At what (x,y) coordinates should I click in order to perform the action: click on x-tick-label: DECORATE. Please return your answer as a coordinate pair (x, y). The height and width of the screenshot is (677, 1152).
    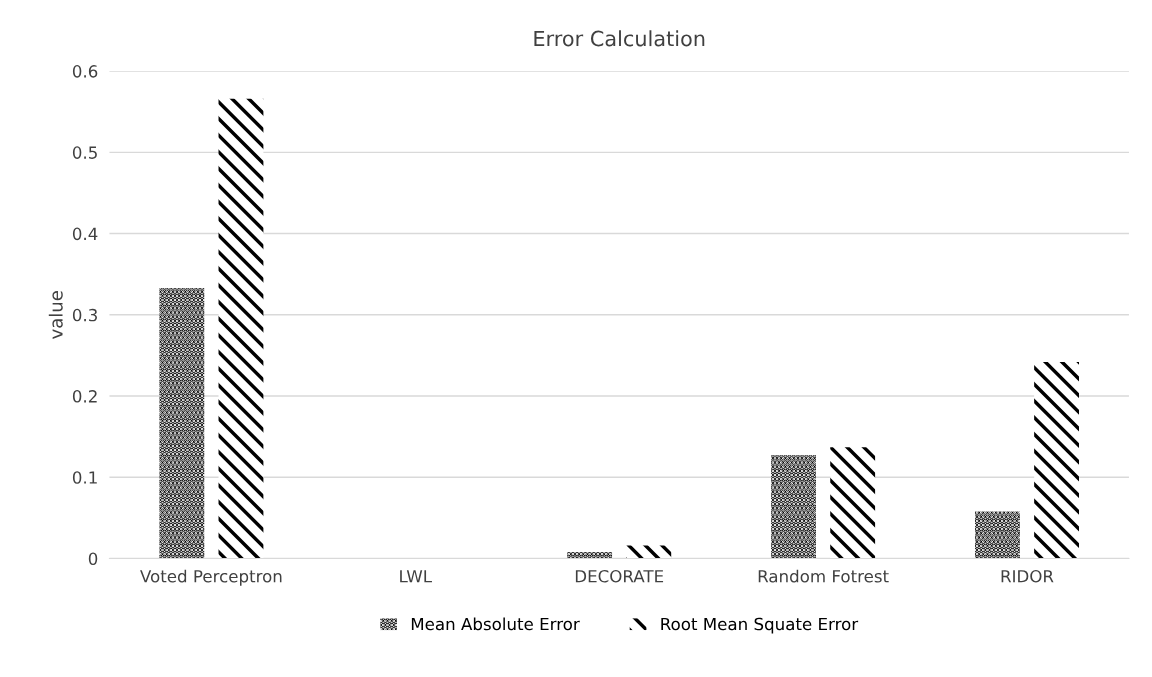
    Looking at the image, I should click on (619, 576).